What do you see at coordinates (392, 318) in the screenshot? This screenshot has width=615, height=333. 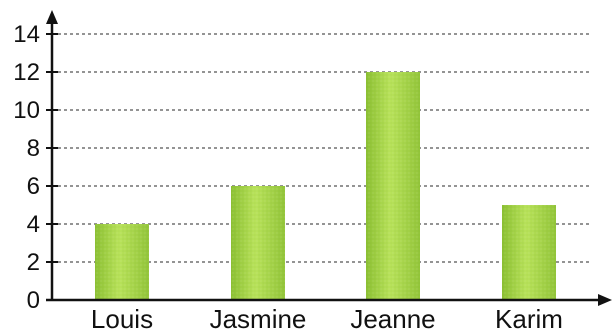 I see `x-category-label: Jeanne` at bounding box center [392, 318].